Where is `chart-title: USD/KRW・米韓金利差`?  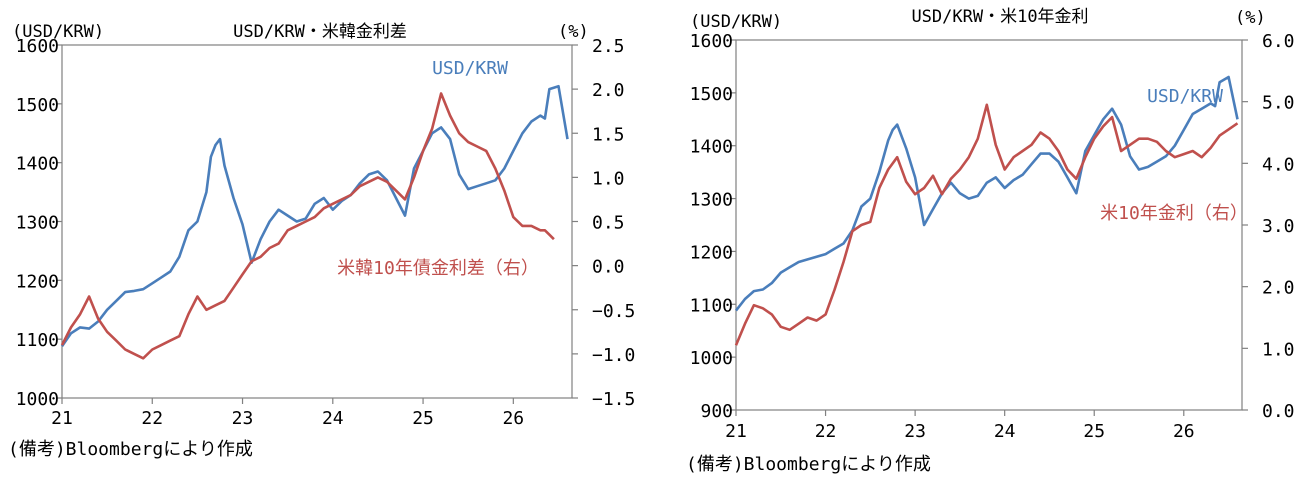 chart-title: USD/KRW・米韓金利差 is located at coordinates (320, 32).